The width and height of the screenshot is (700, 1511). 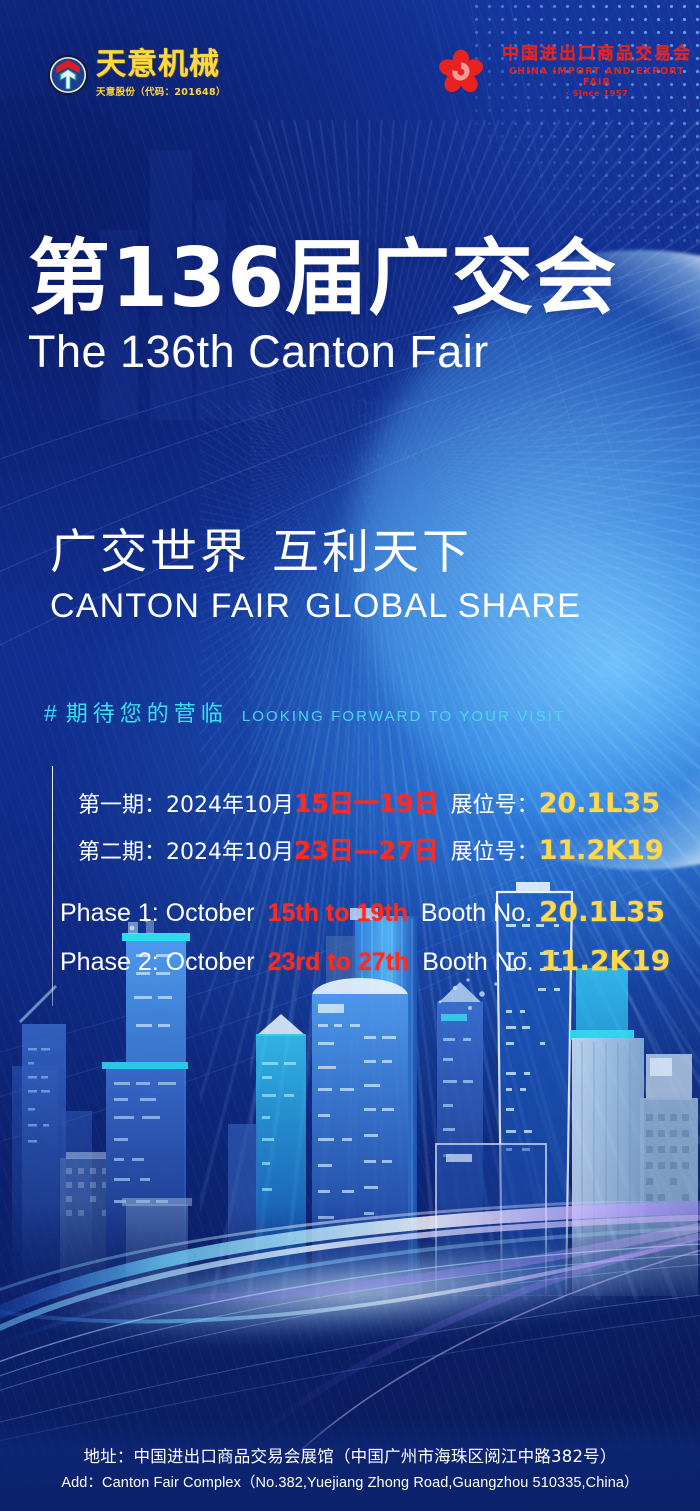 What do you see at coordinates (601, 850) in the screenshot?
I see `booth-number-cn: 11.2K19` at bounding box center [601, 850].